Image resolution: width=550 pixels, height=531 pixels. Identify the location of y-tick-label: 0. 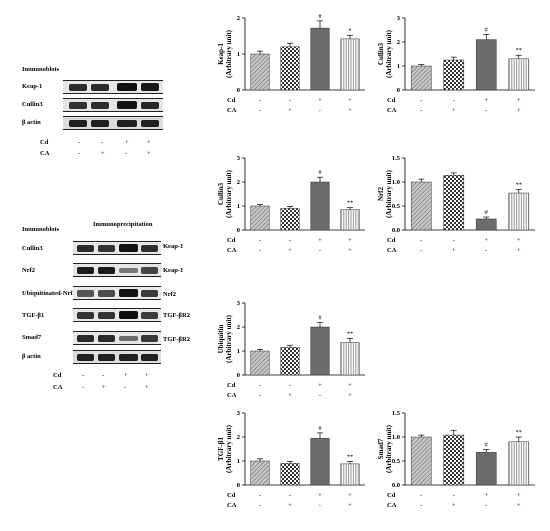
(238, 485).